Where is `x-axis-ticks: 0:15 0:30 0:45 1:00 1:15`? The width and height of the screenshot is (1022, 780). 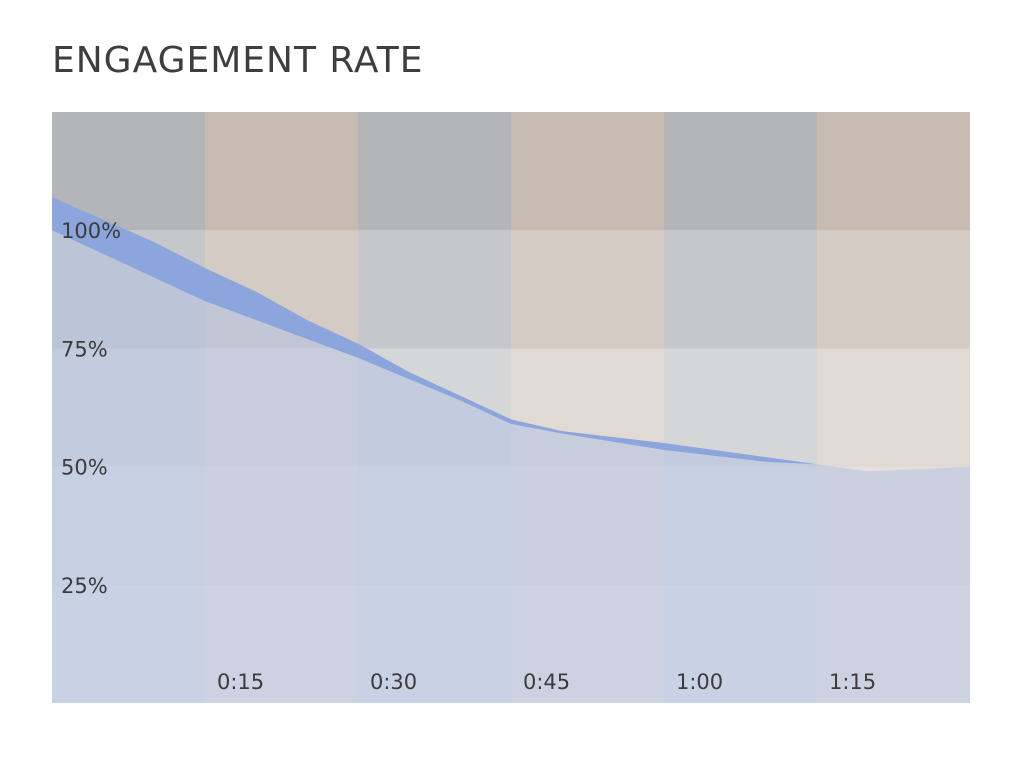
x-axis-ticks: 0:15 0:30 0:45 1:00 1:15 is located at coordinates (546, 682).